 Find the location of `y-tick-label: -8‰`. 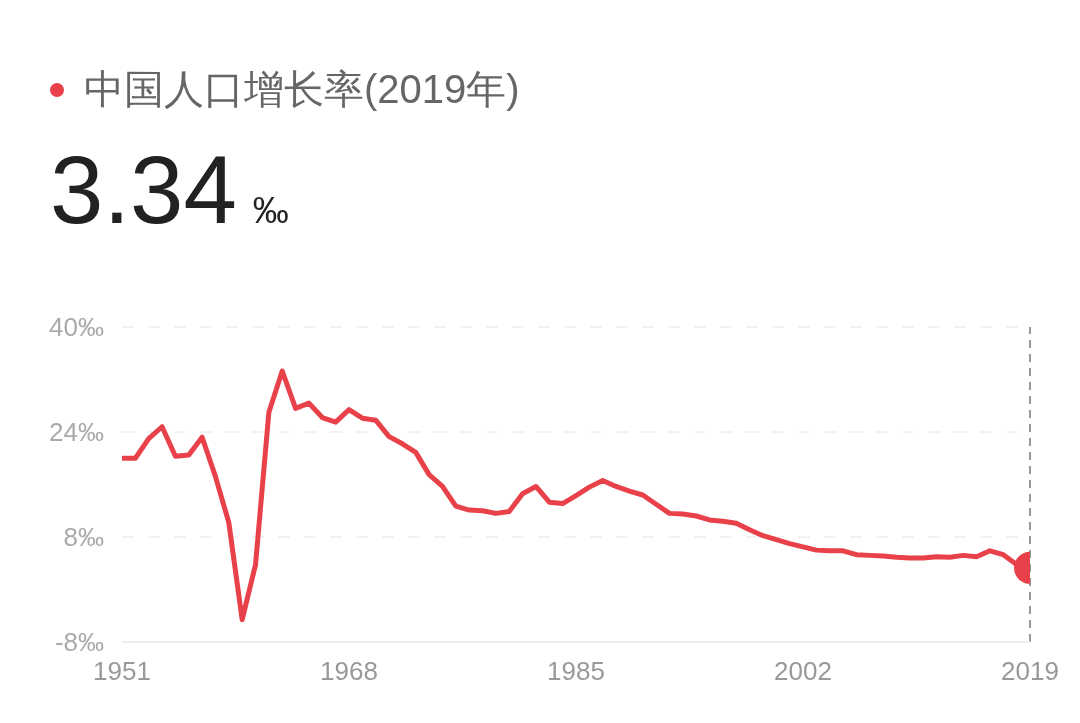

y-tick-label: -8‰ is located at coordinates (79, 642).